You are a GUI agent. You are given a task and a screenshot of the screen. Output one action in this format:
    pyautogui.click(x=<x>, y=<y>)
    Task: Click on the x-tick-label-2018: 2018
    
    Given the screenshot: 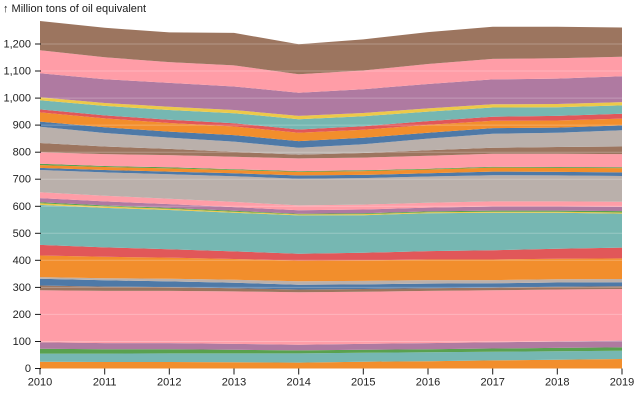 What is the action you would take?
    pyautogui.click(x=557, y=383)
    